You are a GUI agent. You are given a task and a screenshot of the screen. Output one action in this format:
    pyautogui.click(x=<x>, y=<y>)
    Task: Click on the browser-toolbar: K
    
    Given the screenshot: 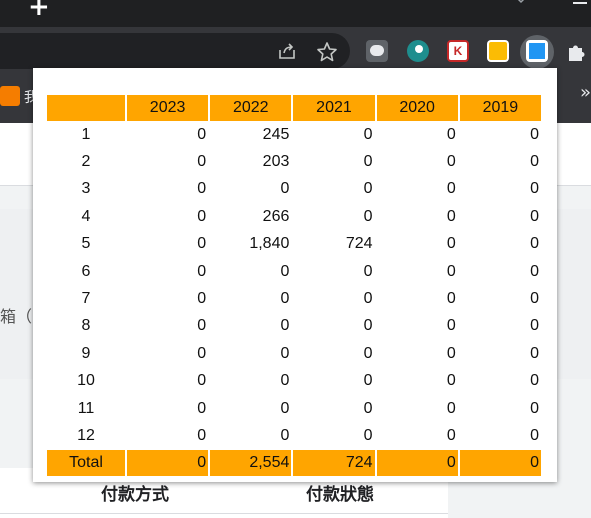 What is the action you would take?
    pyautogui.click(x=295, y=52)
    